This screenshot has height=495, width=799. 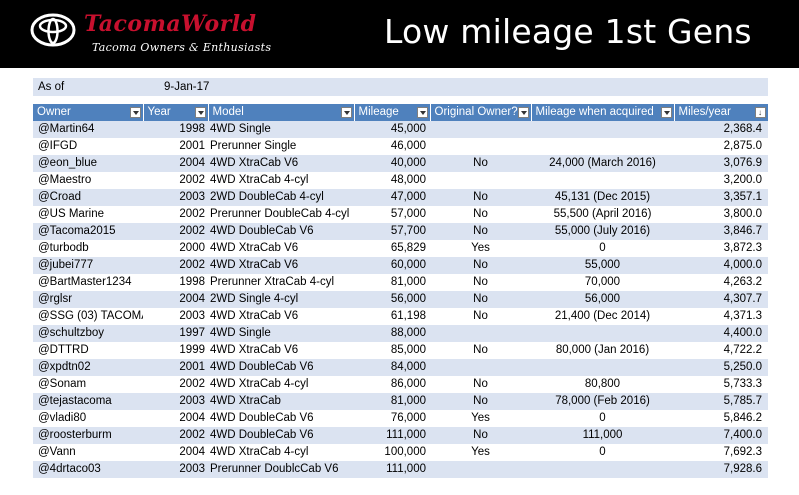 What do you see at coordinates (392, 265) in the screenshot?
I see `cell-mileage: 60,000` at bounding box center [392, 265].